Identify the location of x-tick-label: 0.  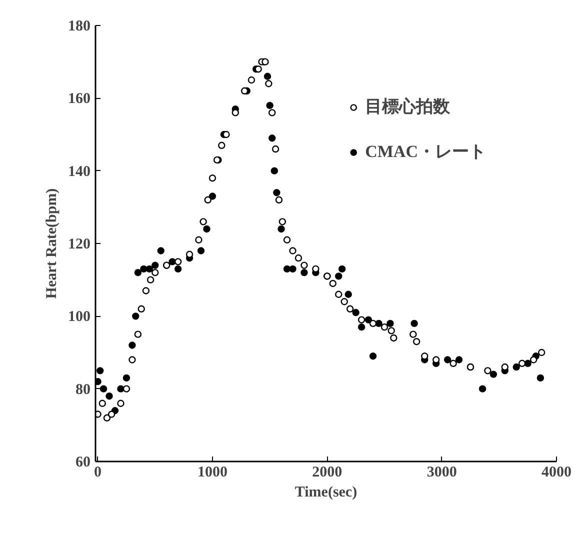
(98, 472).